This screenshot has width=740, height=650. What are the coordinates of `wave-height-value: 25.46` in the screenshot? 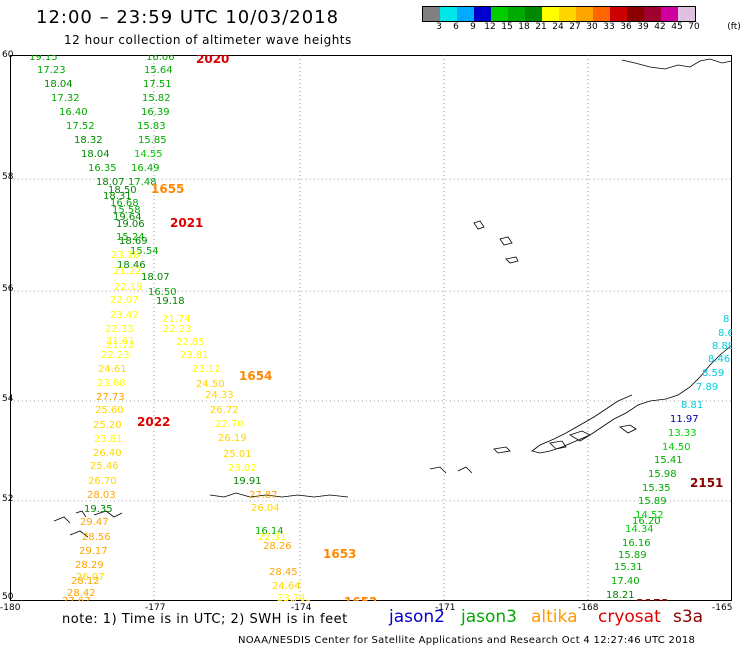 It's located at (104, 466).